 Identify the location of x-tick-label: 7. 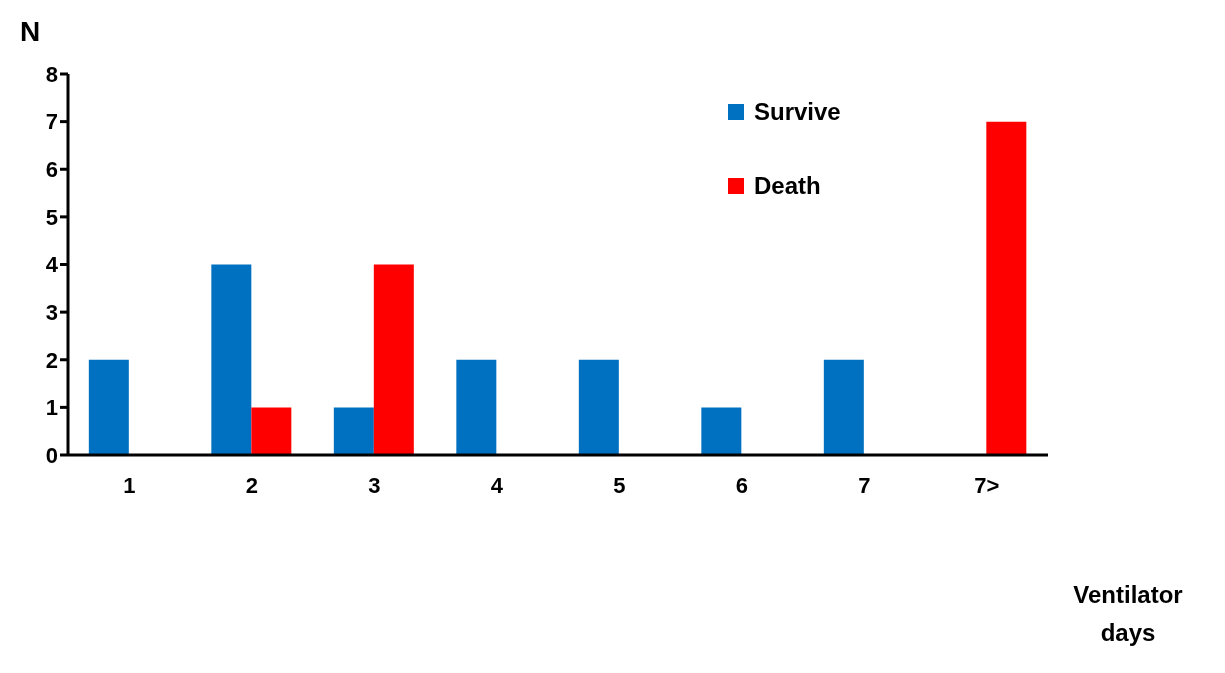
(864, 485).